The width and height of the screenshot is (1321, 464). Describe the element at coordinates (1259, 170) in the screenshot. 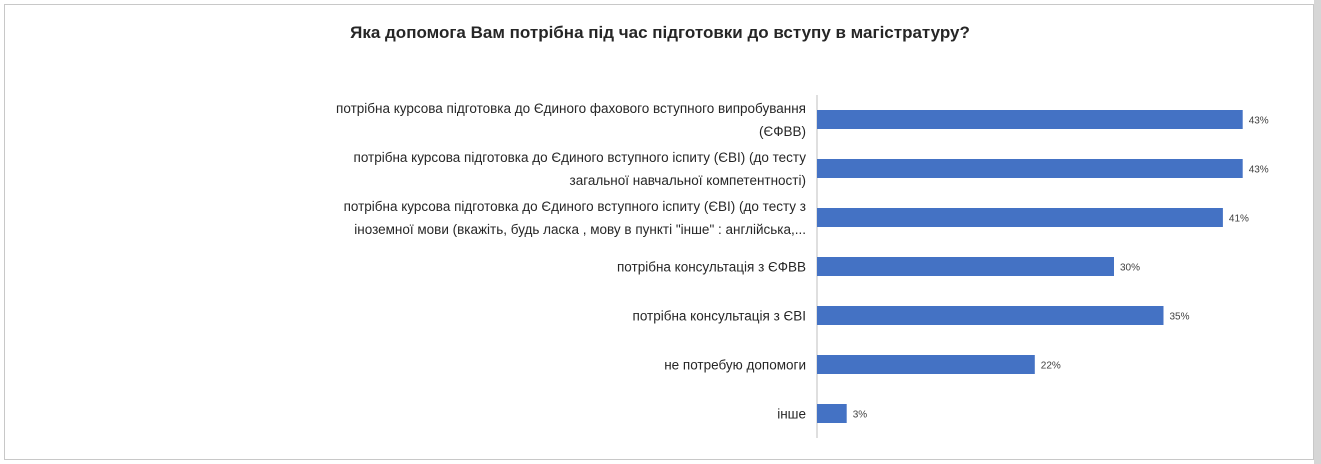

I see `value-label-1: 43%` at that location.